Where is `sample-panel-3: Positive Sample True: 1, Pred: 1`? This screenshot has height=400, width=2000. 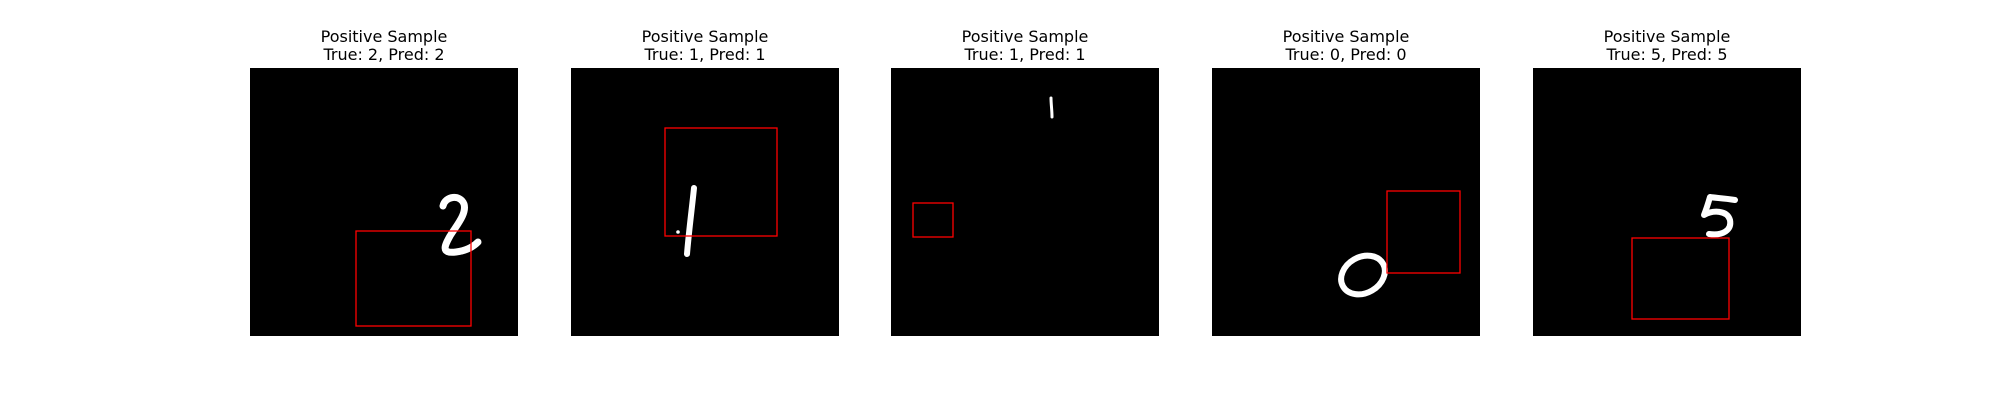
sample-panel-3: Positive Sample True: 1, Pred: 1 is located at coordinates (1025, 200).